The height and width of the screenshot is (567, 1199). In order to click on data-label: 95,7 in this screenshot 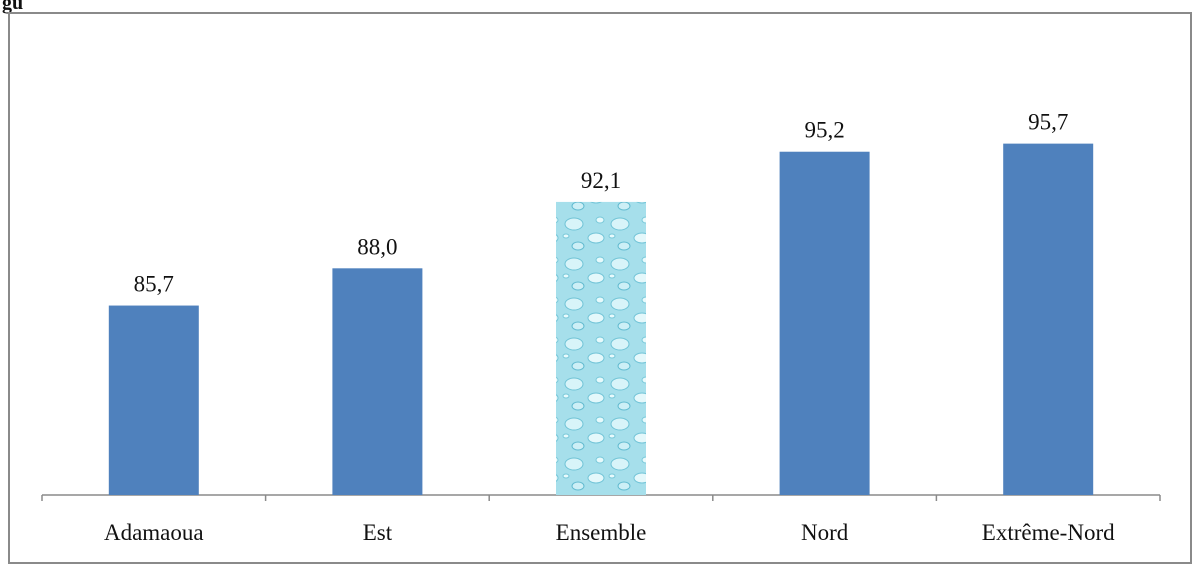, I will do `click(1048, 122)`.